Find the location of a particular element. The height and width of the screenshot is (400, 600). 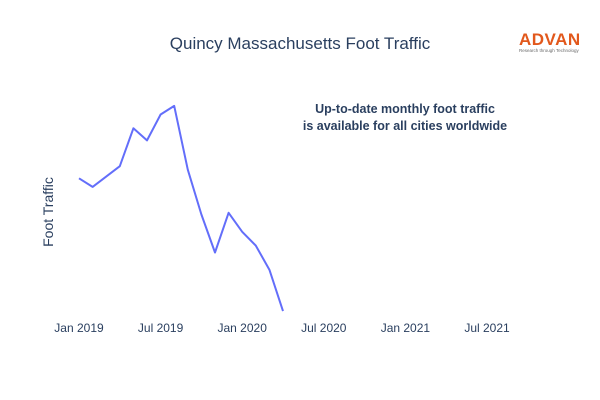

annotation-line-2: is available for all cities worldwide is located at coordinates (405, 126).